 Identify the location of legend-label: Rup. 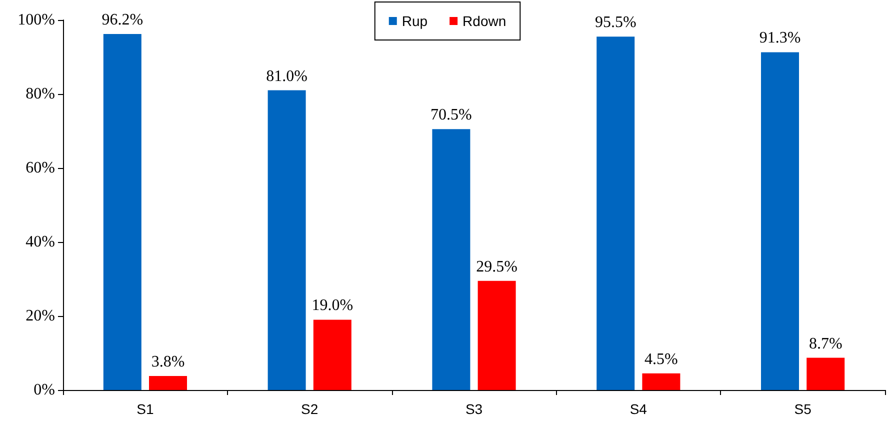
(415, 21).